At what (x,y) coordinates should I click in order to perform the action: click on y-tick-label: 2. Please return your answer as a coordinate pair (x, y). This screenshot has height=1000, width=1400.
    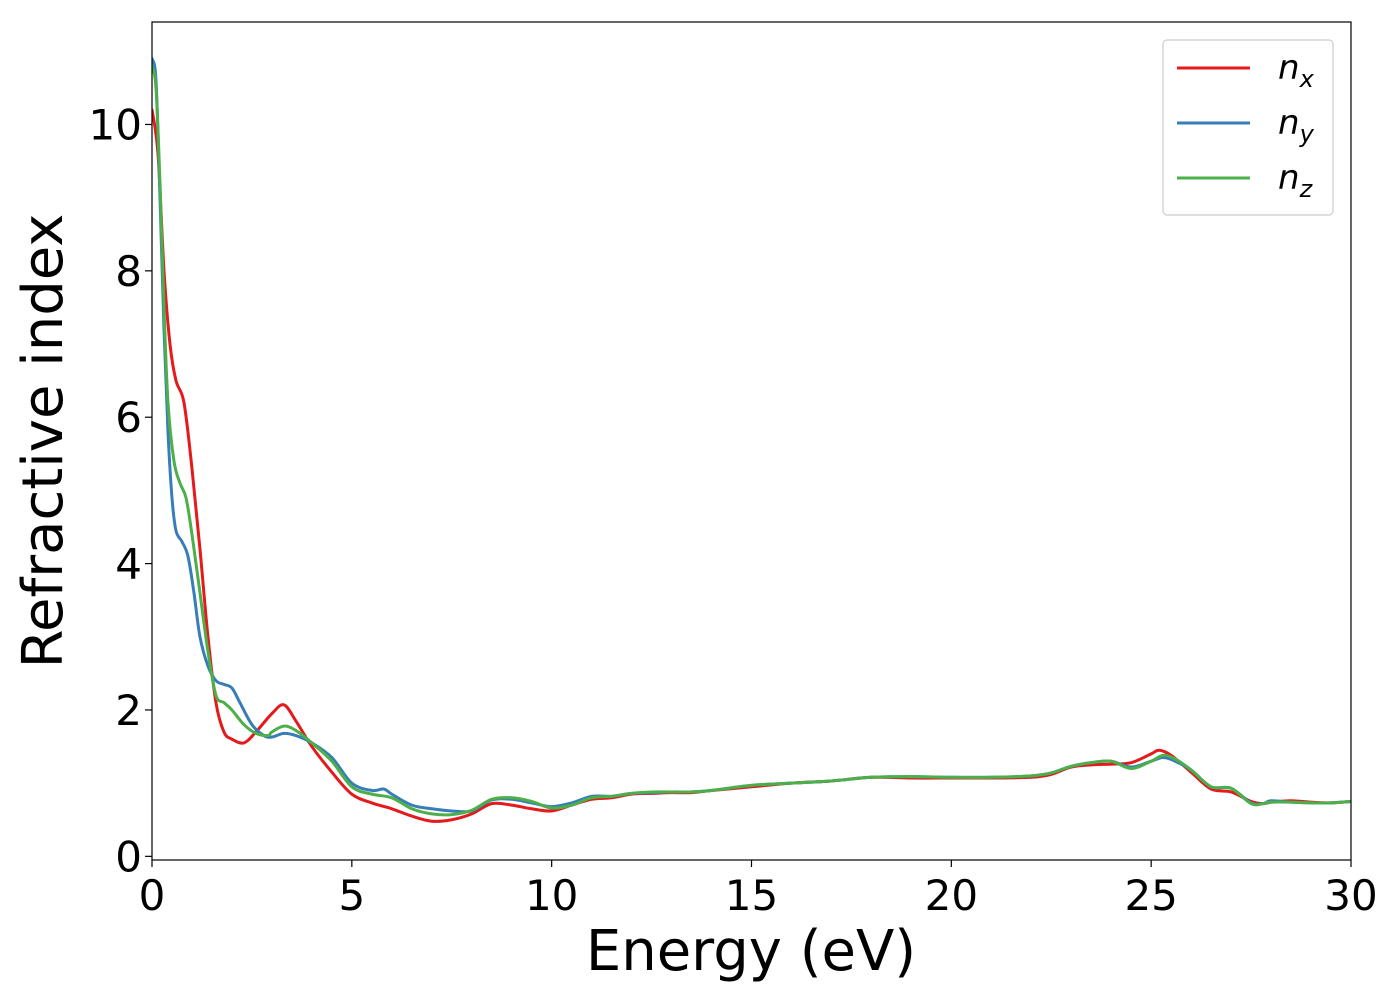
    Looking at the image, I should click on (128, 710).